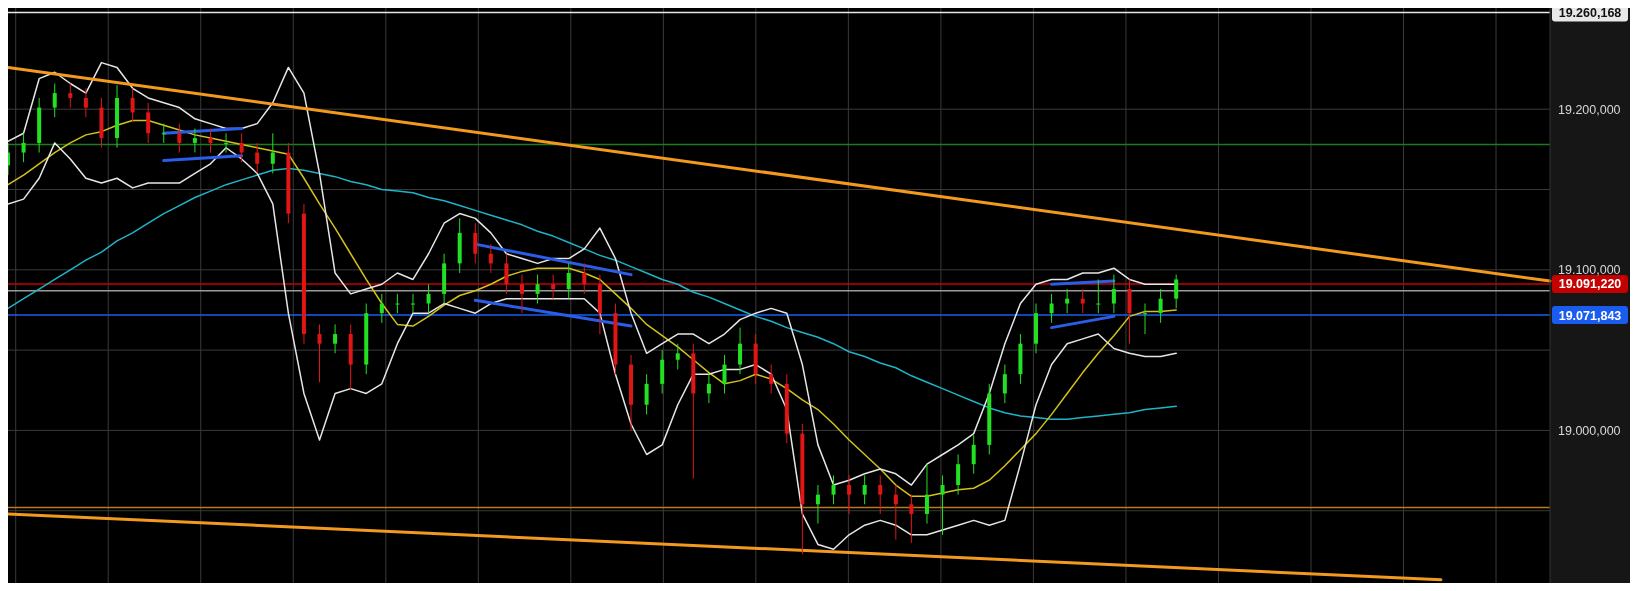  What do you see at coordinates (1590, 284) in the screenshot?
I see `ref-line-label: 19.091,220` at bounding box center [1590, 284].